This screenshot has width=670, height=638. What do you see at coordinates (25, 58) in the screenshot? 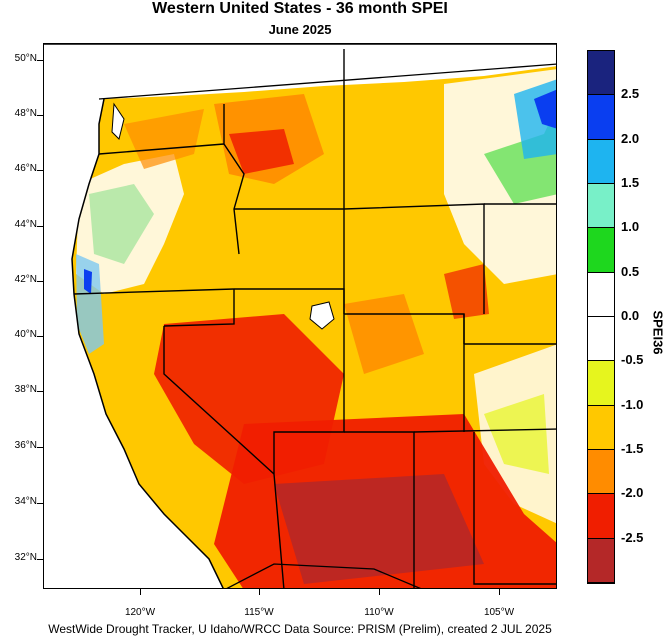
I see `lat-label: 50°N` at bounding box center [25, 58].